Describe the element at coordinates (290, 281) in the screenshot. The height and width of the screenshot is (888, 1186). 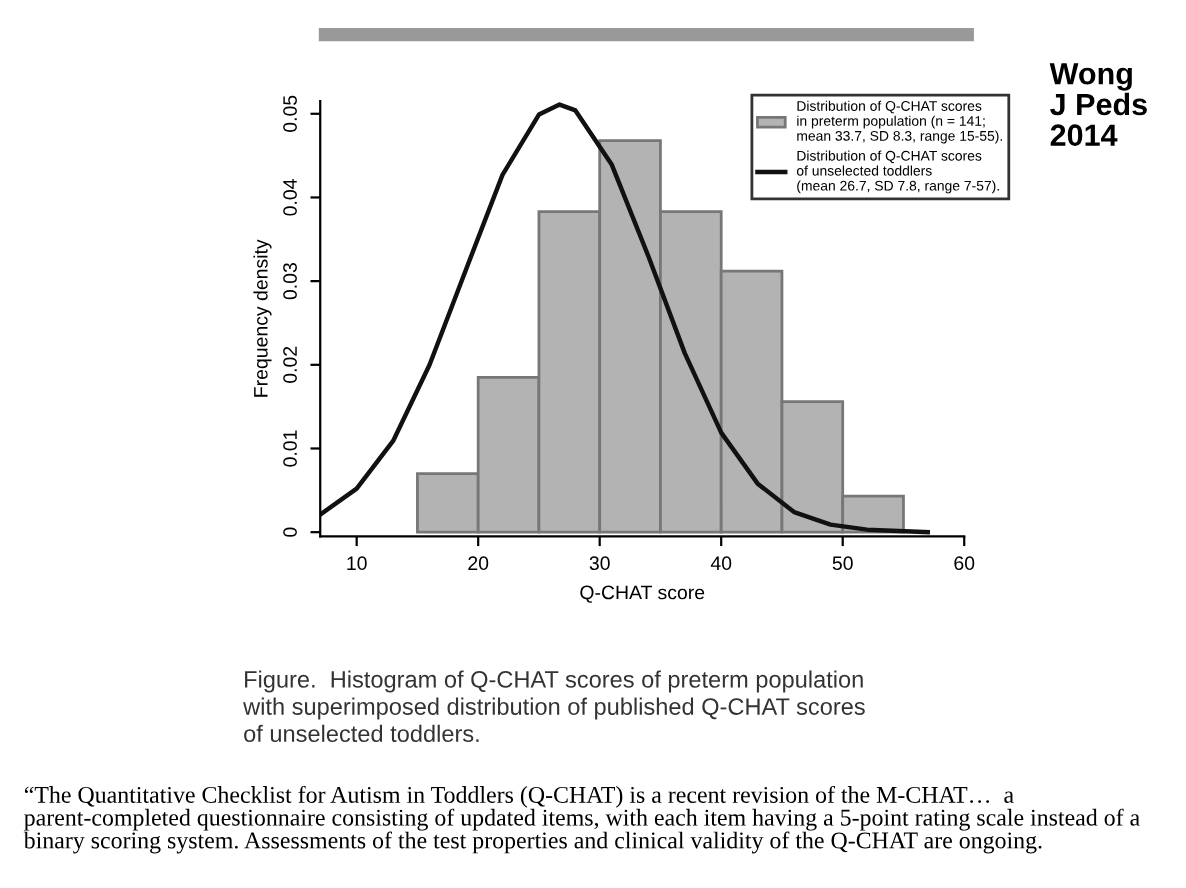
I see `y-tick-label: 0.03` at that location.